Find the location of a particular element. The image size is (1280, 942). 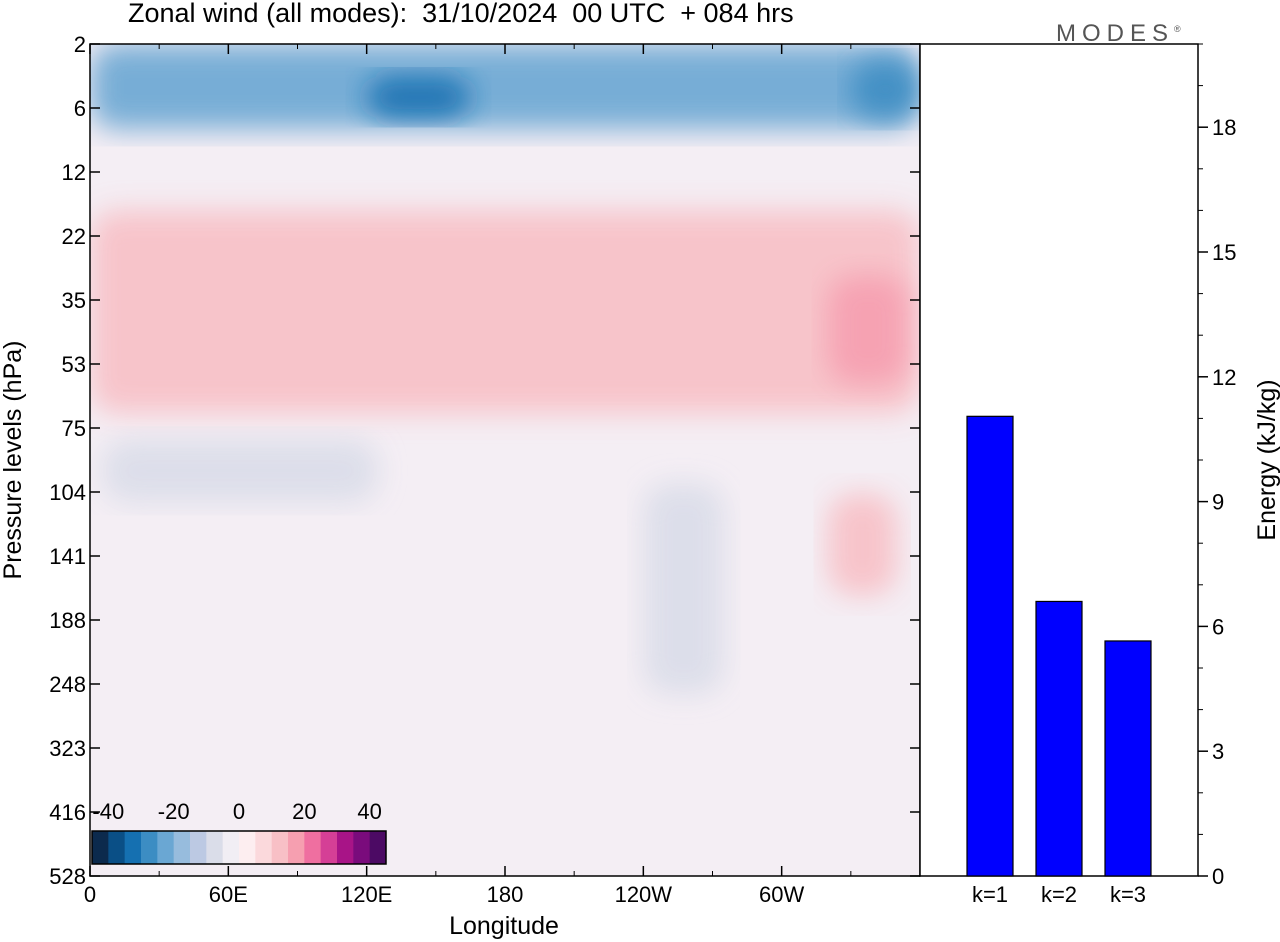

bar-y-tick-label: 18 is located at coordinates (1224, 127).